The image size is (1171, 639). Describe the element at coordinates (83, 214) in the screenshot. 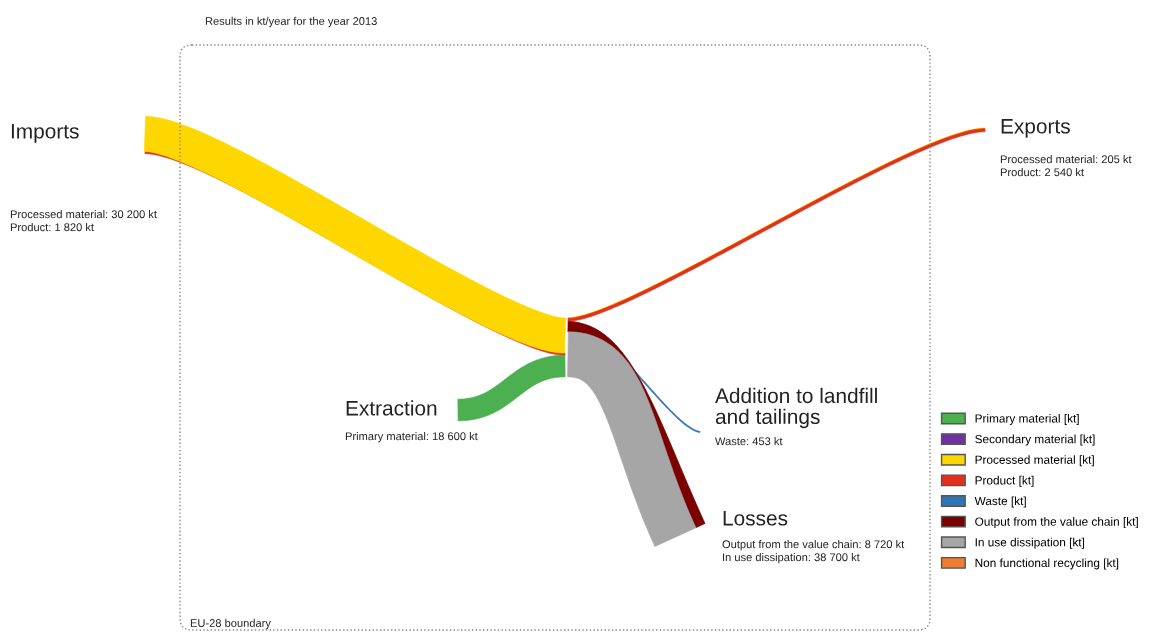

I see `data-label: Processed material: 30 200 kt` at that location.